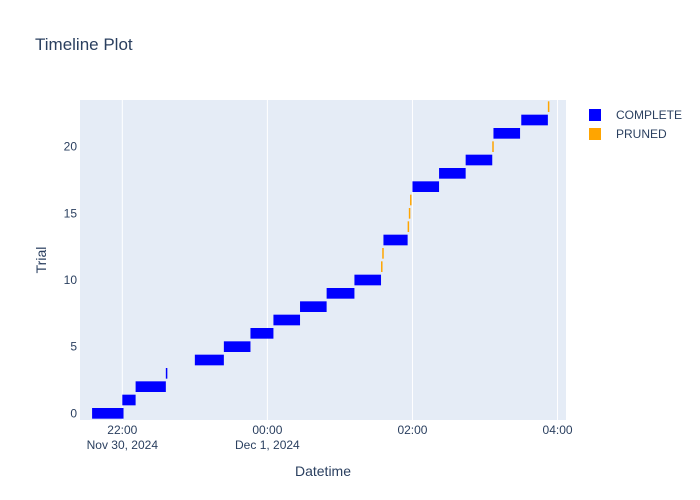 This screenshot has height=500, width=700. Describe the element at coordinates (267, 445) in the screenshot. I see `x-tick-date: Dec 1, 2024` at that location.